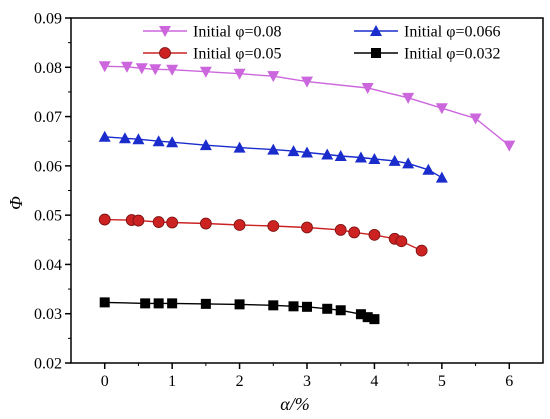 This screenshot has height=419, width=550. Describe the element at coordinates (48, 364) in the screenshot. I see `y-tick-label: 0.02` at that location.